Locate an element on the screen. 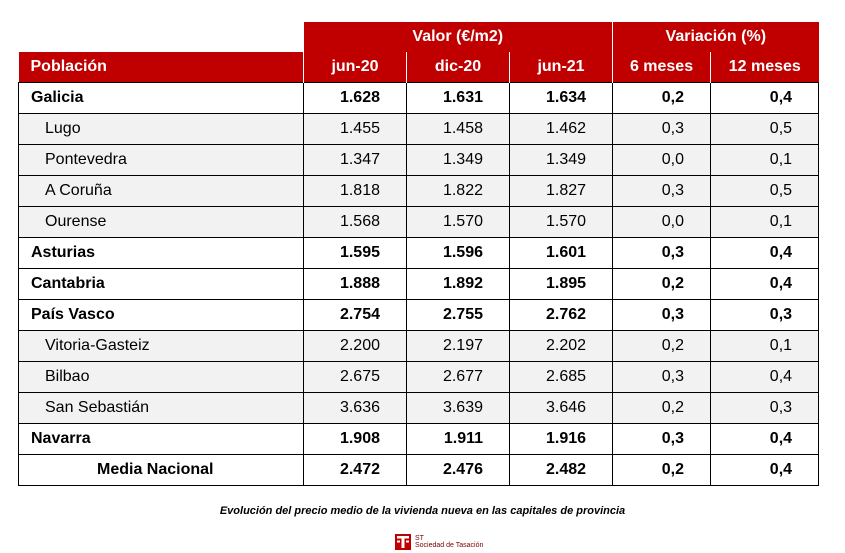  row-value: 2.202 is located at coordinates (560, 346).